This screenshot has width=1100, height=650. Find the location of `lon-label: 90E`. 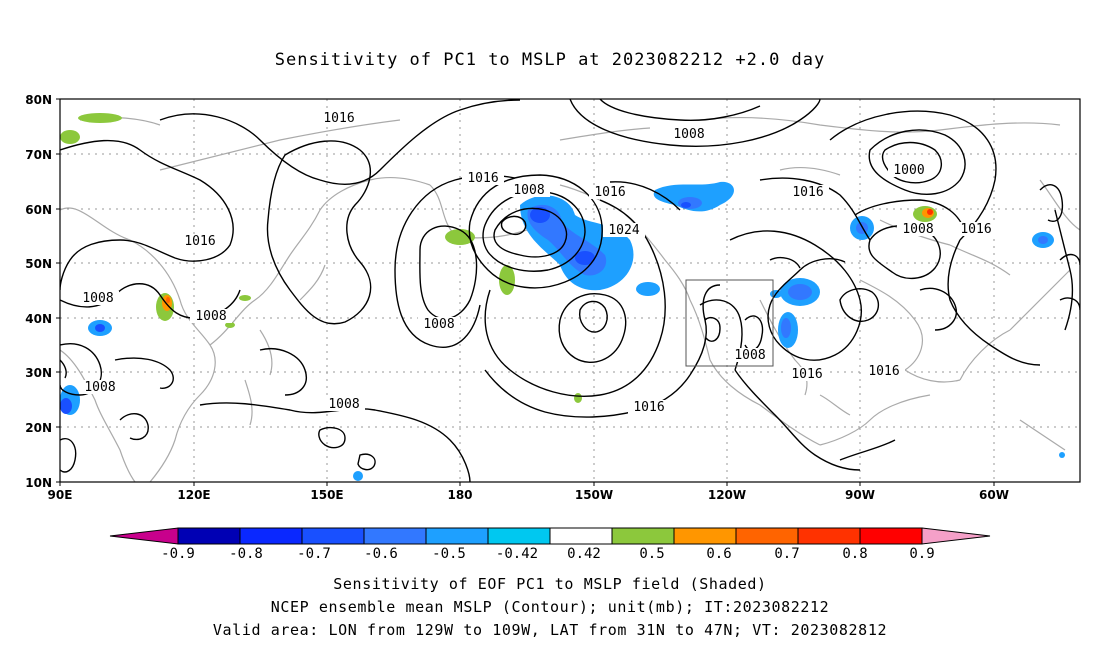

lon-label: 90E is located at coordinates (60, 495).